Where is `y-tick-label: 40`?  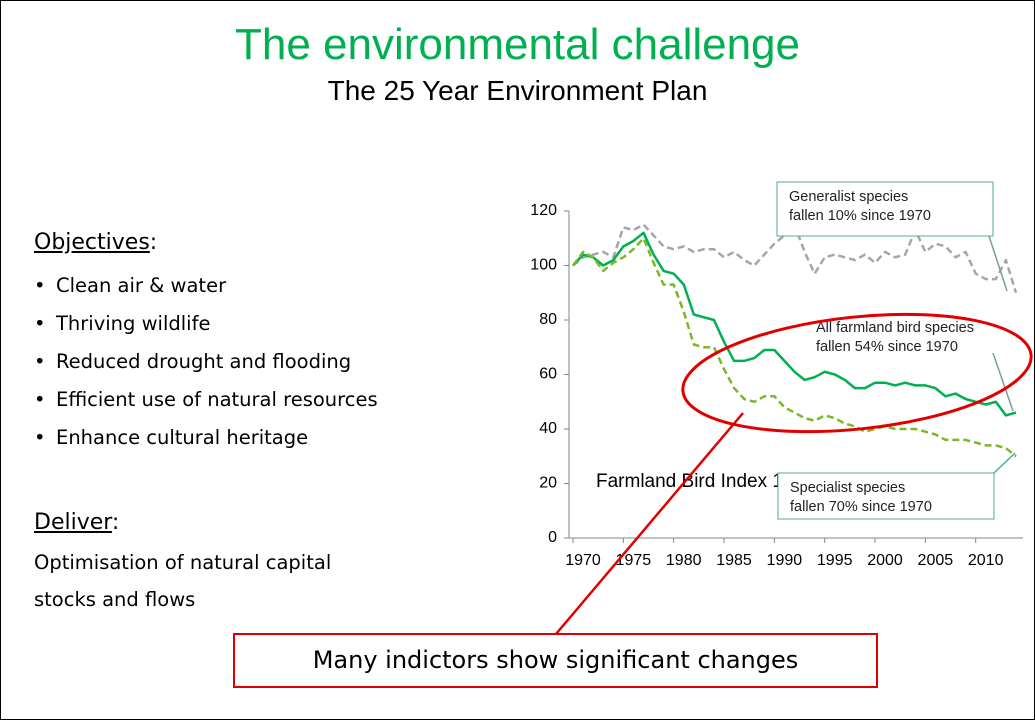 y-tick-label: 40 is located at coordinates (548, 428).